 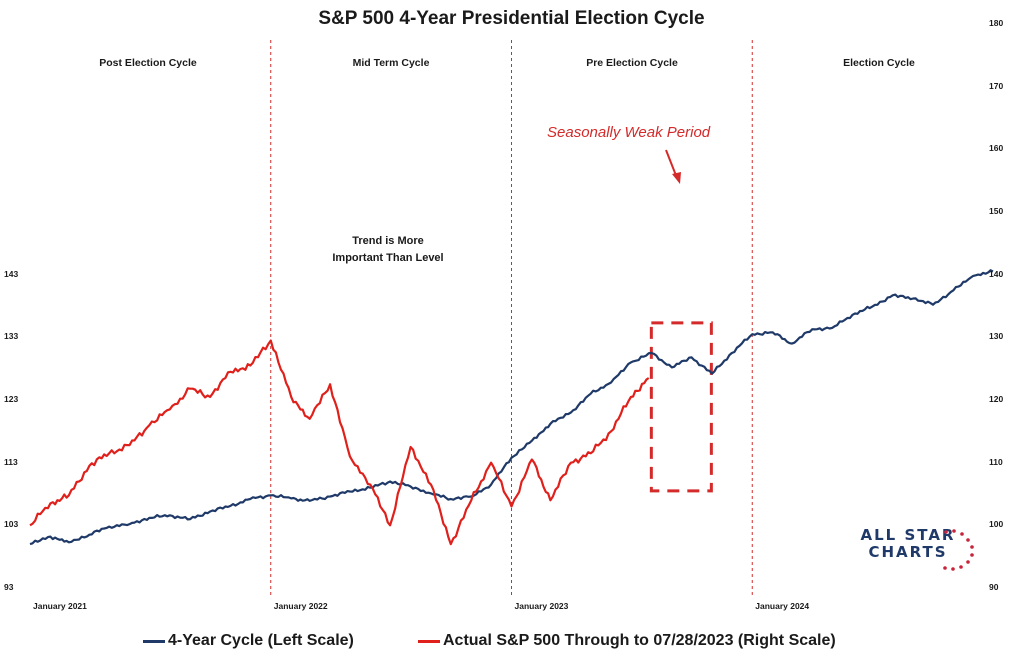 What do you see at coordinates (261, 640) in the screenshot?
I see `legend-label-4-year-cycle: 4-Year Cycle (Left Scale)` at bounding box center [261, 640].